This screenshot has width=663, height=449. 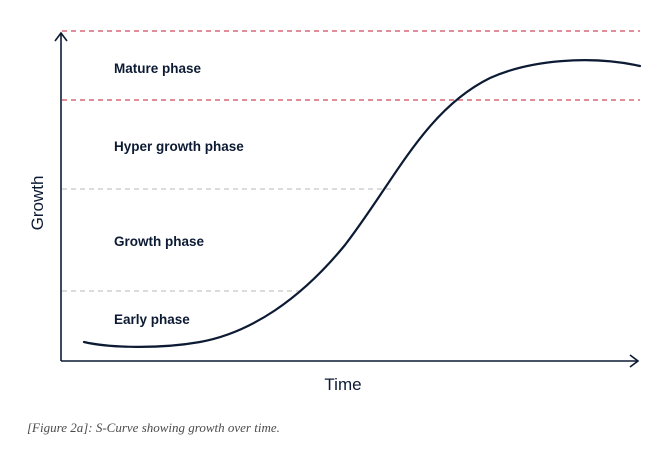 What do you see at coordinates (37, 203) in the screenshot?
I see `y-axis-title: Growth` at bounding box center [37, 203].